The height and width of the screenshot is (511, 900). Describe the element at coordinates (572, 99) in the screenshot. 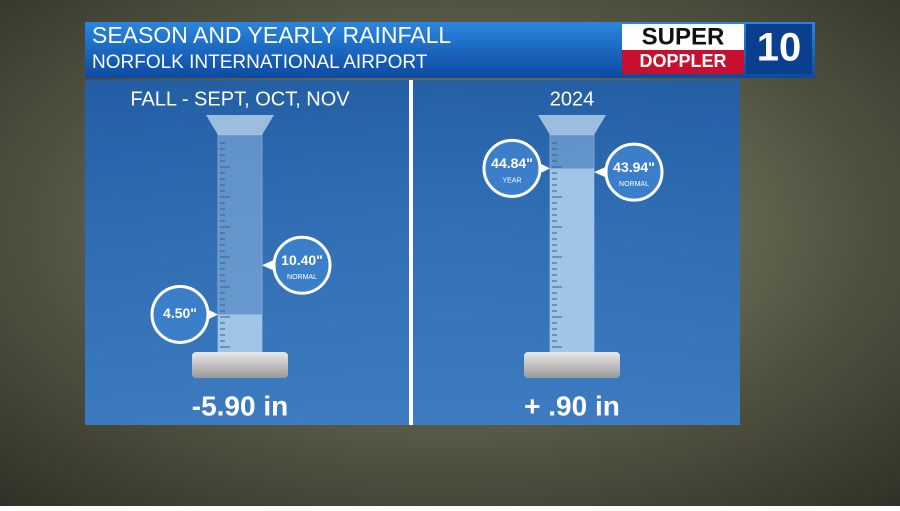

I see `panel-title: 2024` at that location.